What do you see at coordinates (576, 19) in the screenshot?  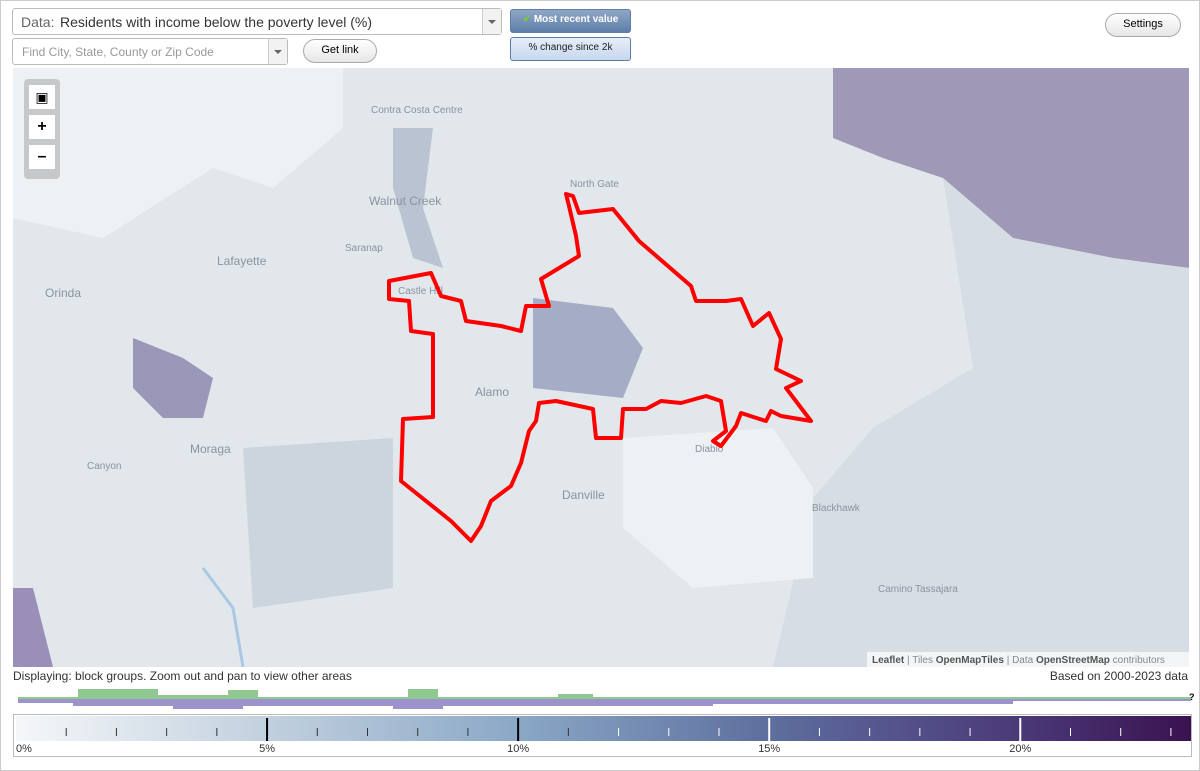 I see `mode-label: Most recent value` at bounding box center [576, 19].